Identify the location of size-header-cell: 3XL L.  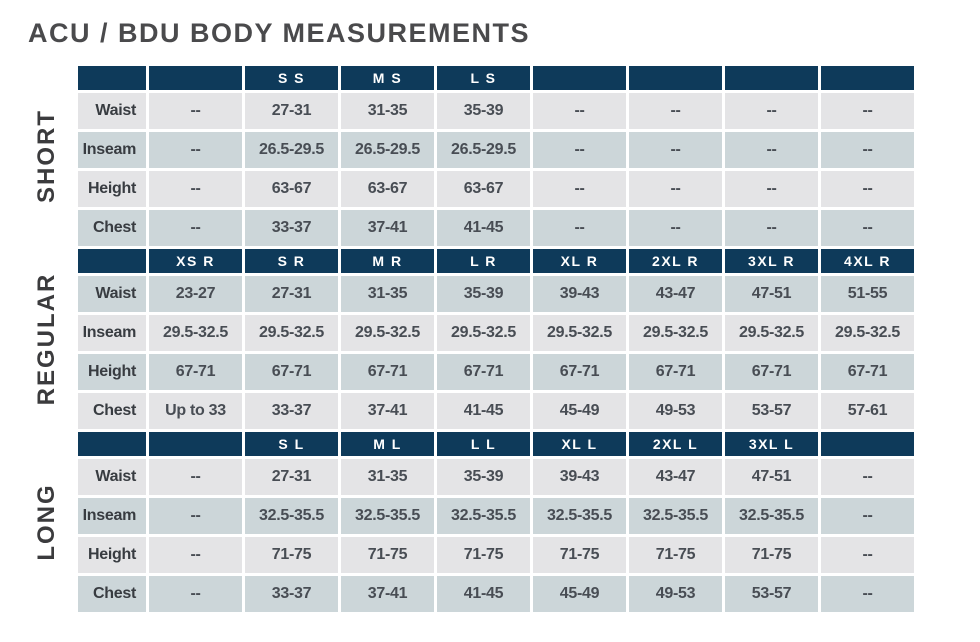
(771, 444).